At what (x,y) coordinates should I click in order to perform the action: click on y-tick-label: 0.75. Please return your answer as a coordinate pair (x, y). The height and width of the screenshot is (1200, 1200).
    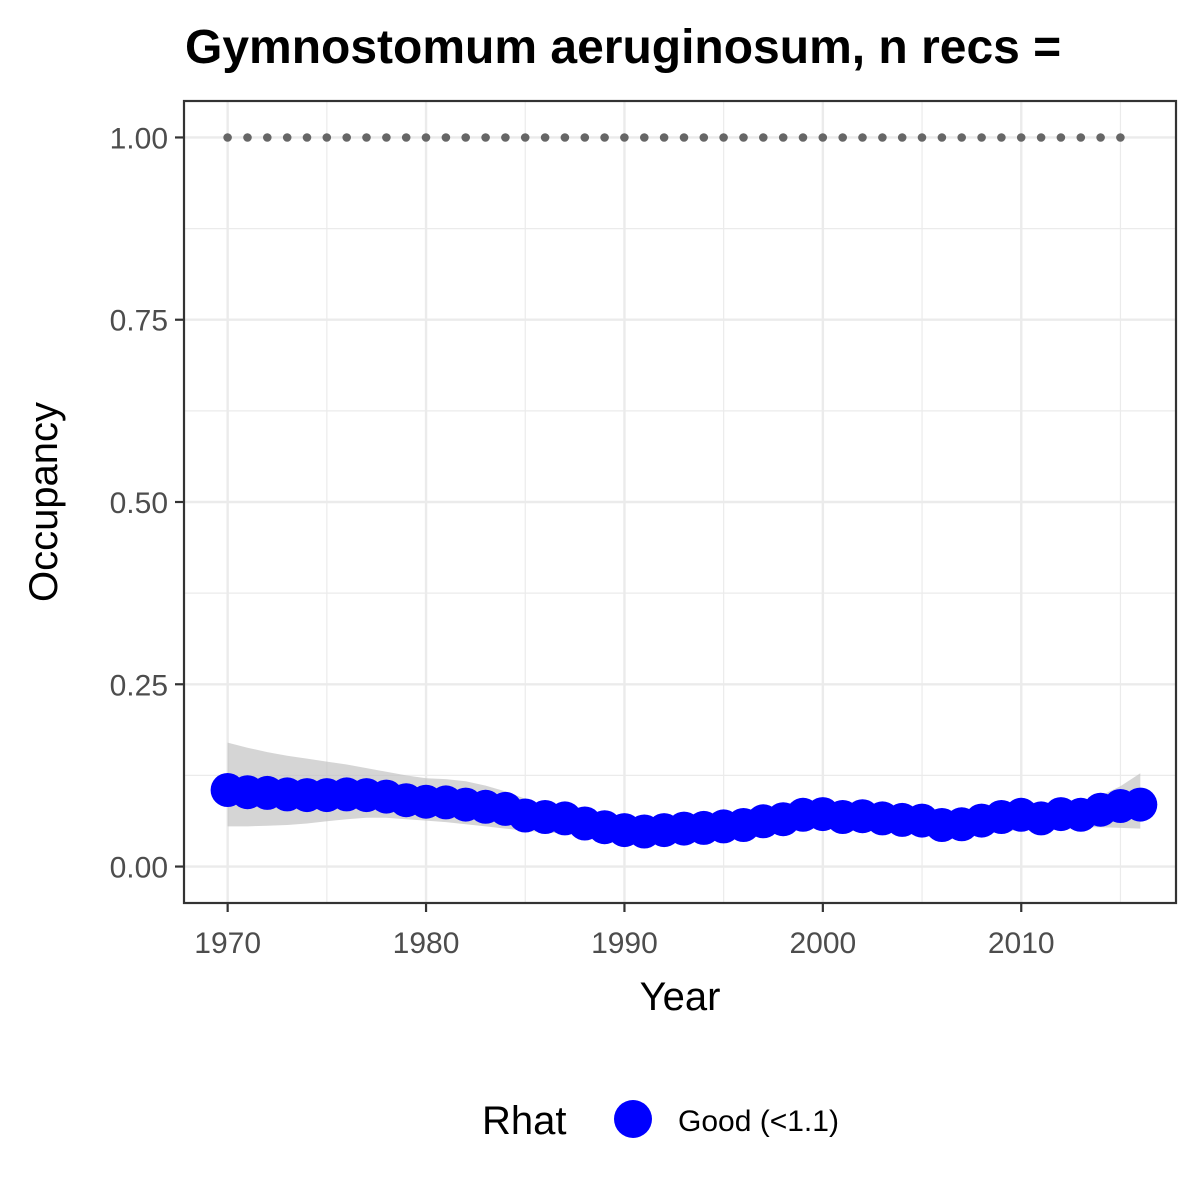
    Looking at the image, I should click on (139, 321).